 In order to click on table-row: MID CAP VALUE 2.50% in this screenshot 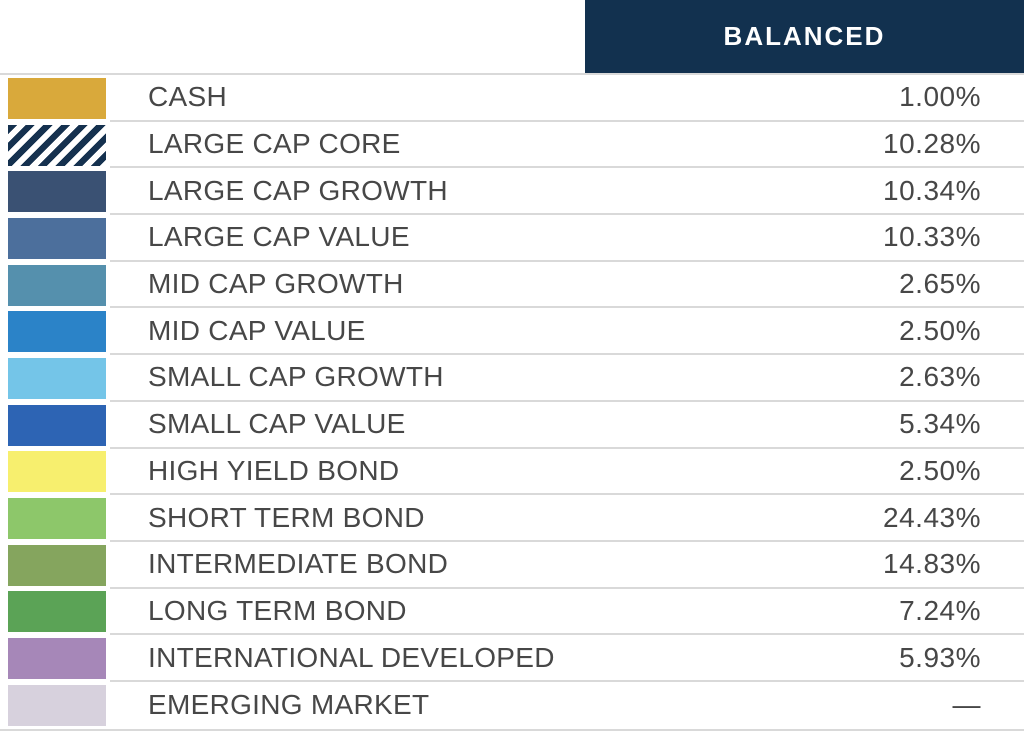, I will do `click(512, 332)`.